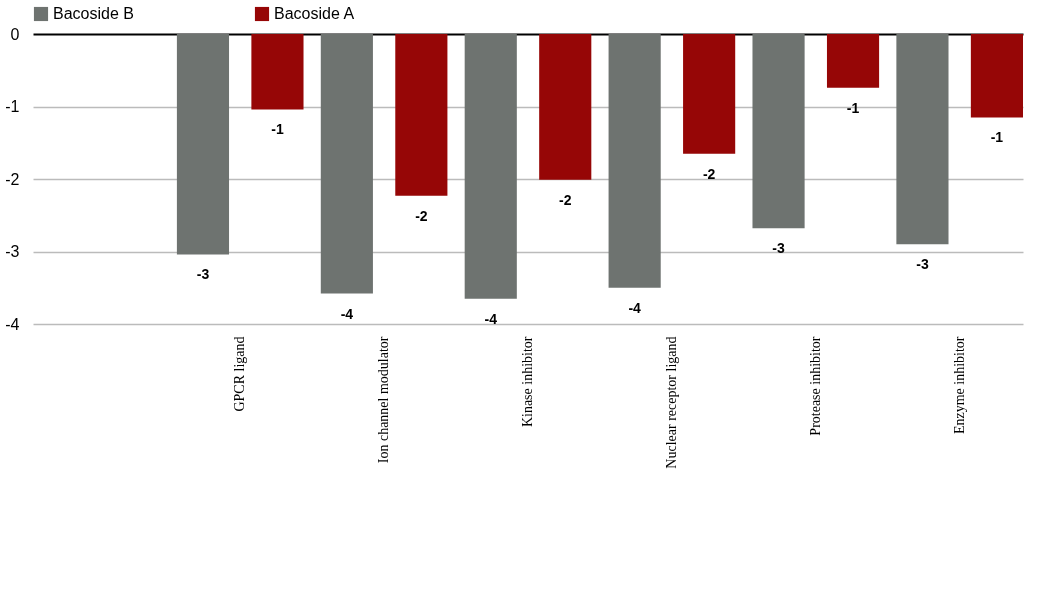 This screenshot has height=594, width=1050. I want to click on y-tick-label: -3, so click(12, 251).